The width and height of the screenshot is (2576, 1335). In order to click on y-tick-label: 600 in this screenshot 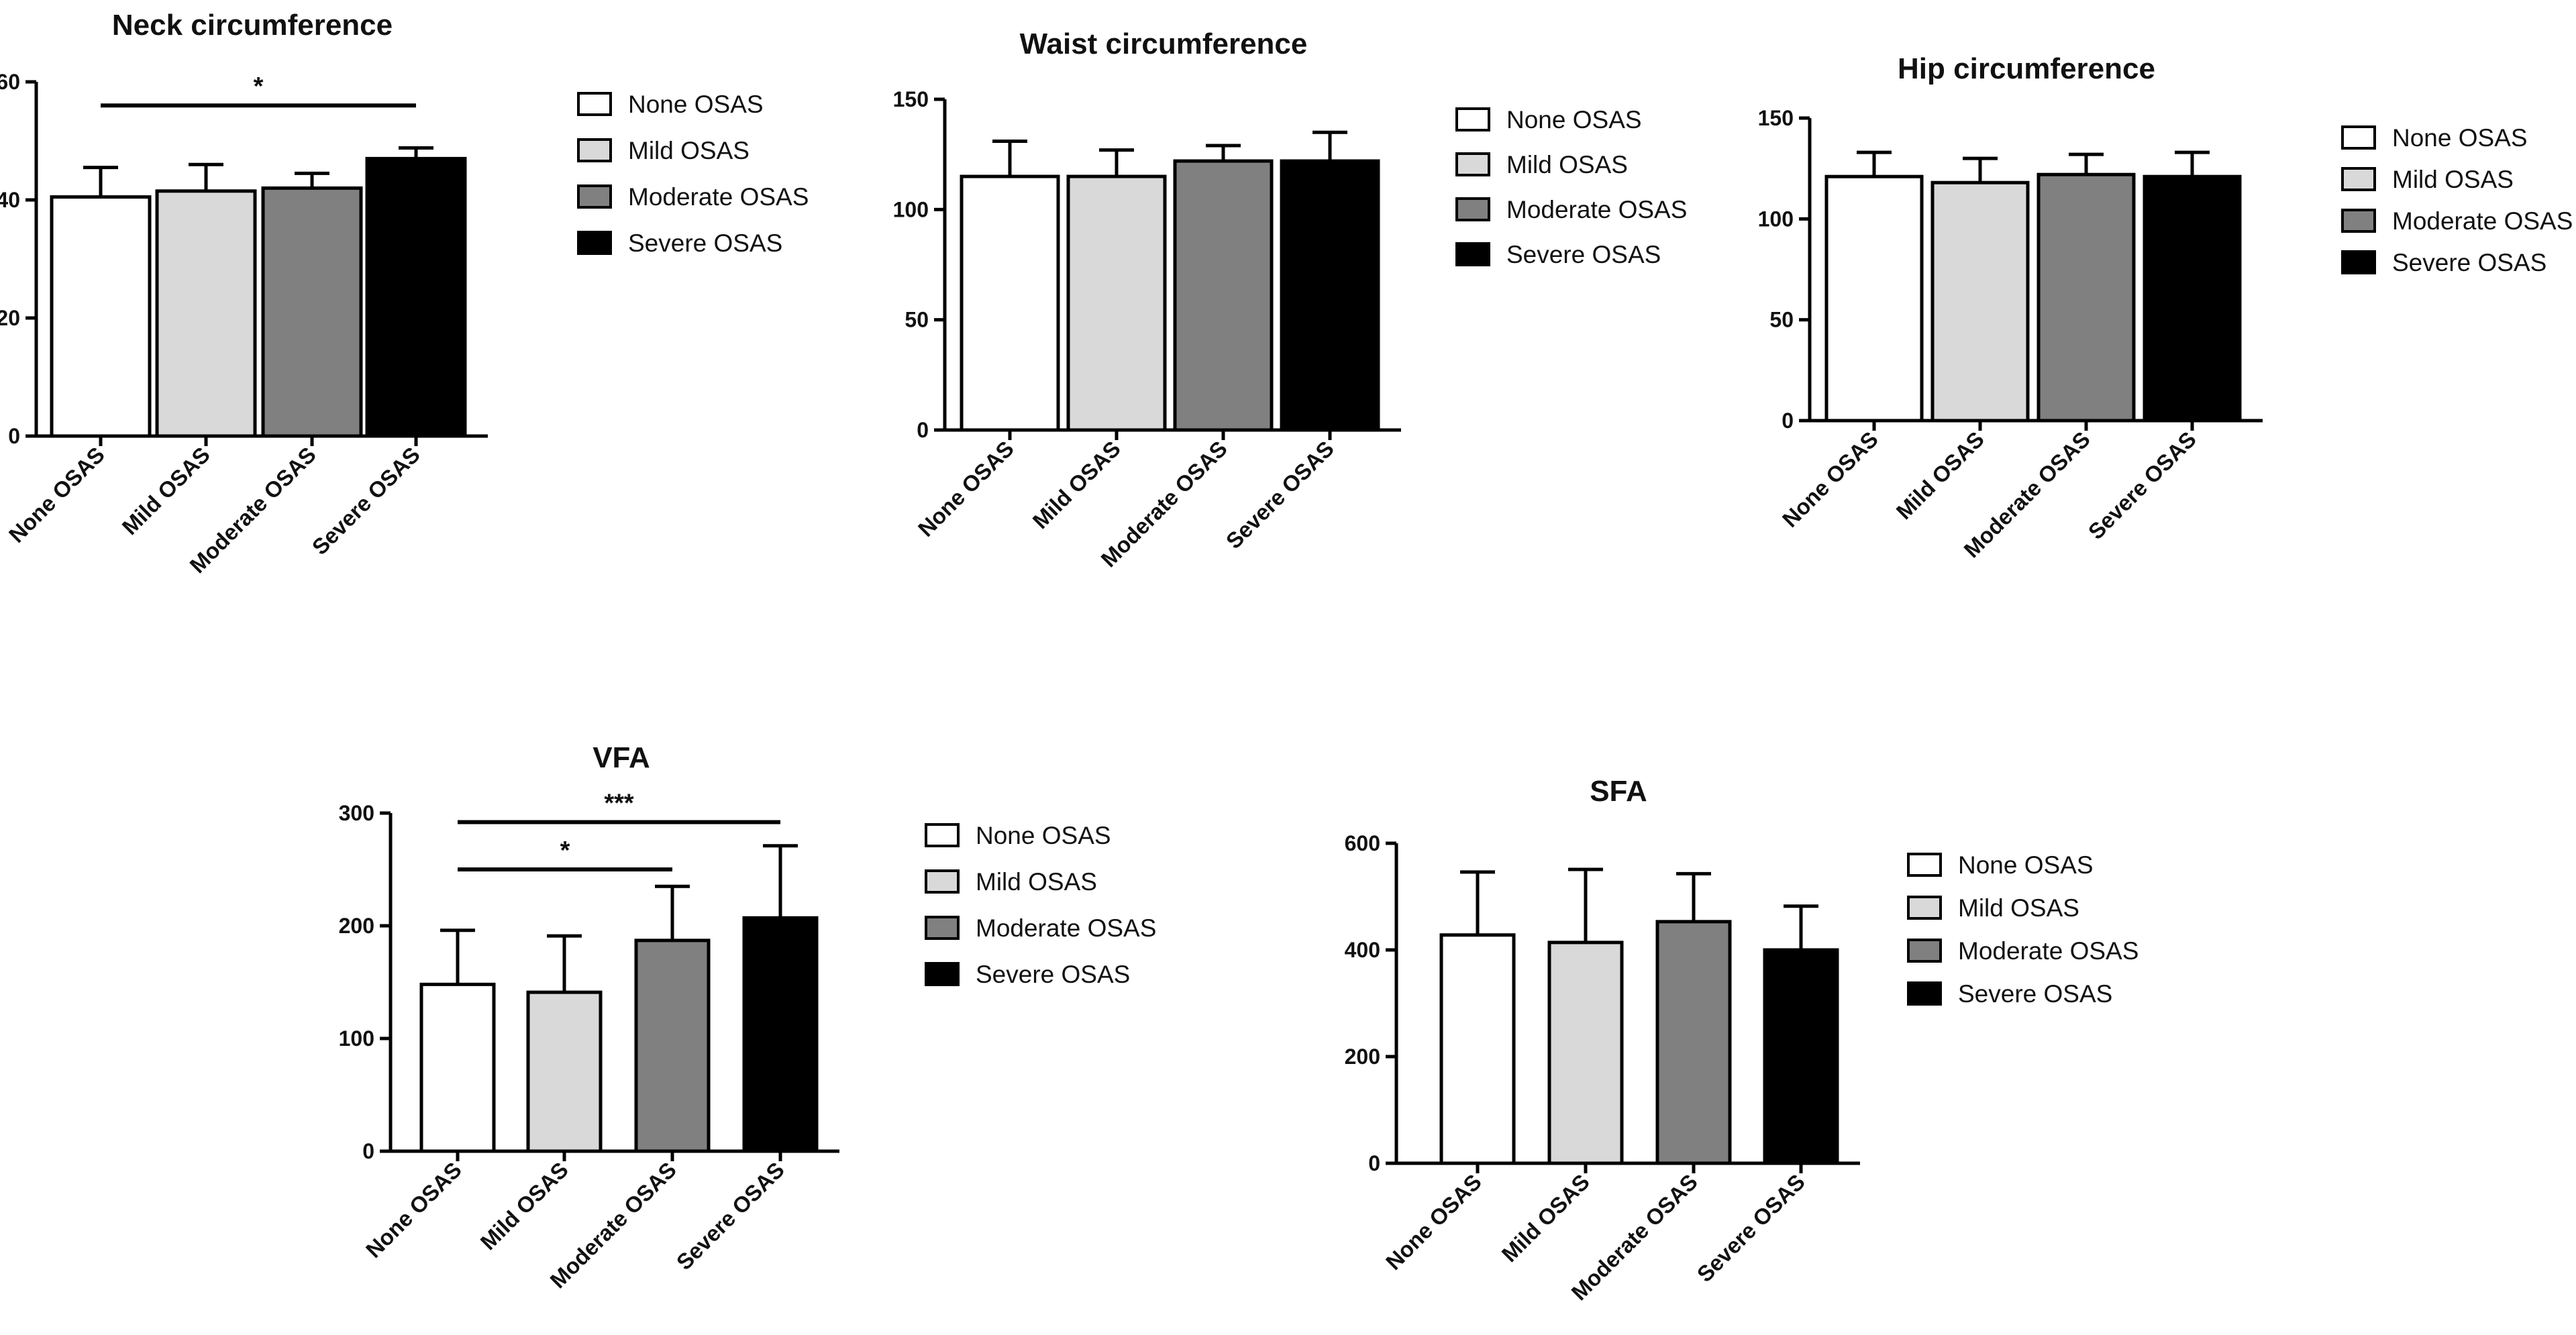, I will do `click(1362, 843)`.